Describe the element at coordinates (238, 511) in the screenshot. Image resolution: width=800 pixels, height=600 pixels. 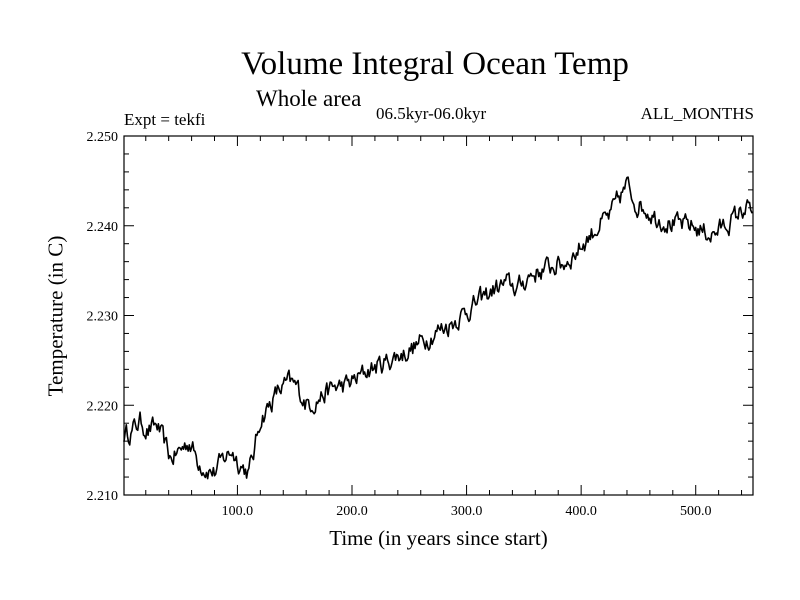
I see `x-tick-label: 100.0` at that location.